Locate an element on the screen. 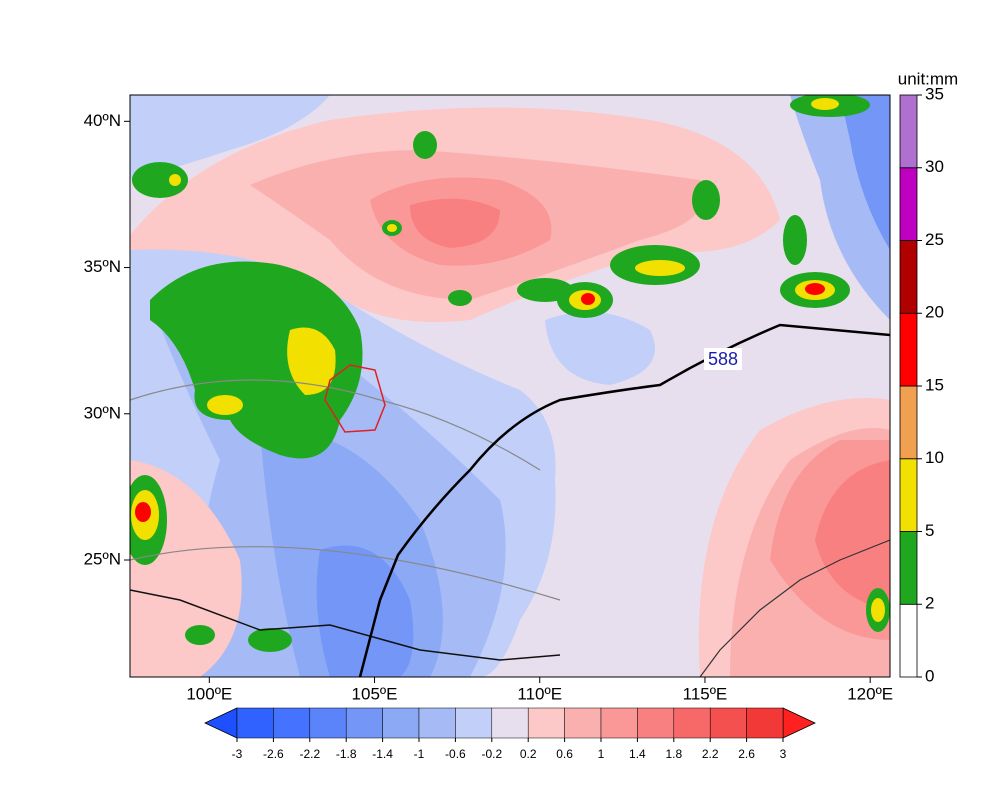  contour-label: 588 is located at coordinates (723, 359).